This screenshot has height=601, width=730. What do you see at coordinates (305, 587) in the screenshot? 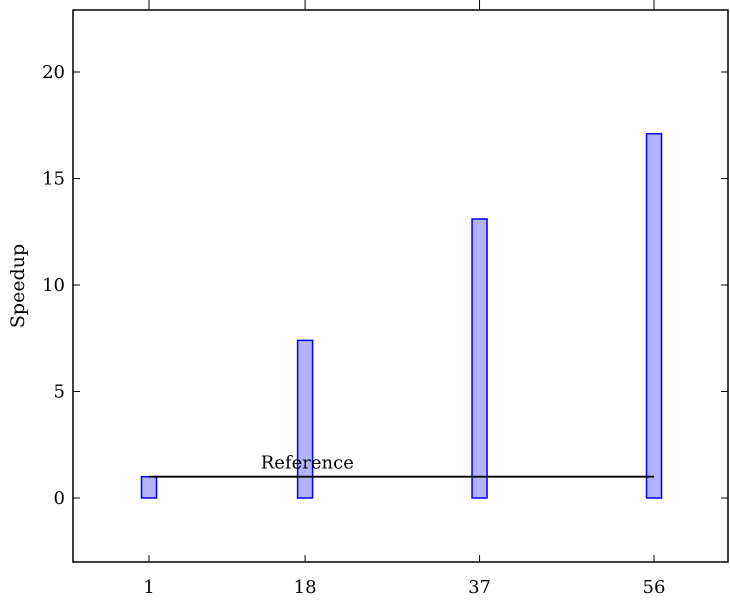
I see `x-tick-label-18: 18` at bounding box center [305, 587].